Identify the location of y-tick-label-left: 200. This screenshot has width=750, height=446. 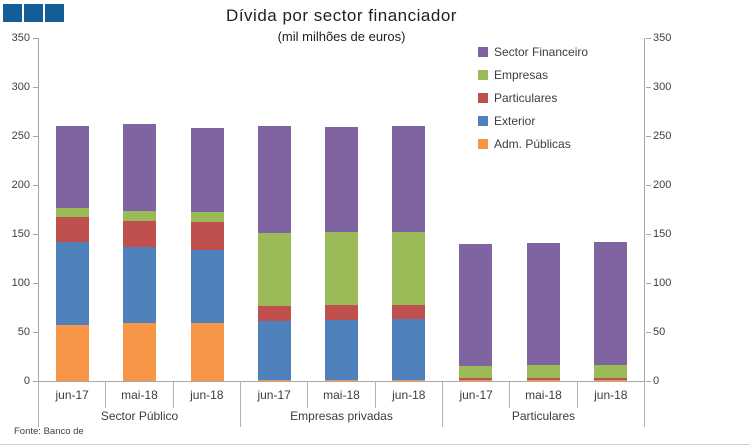
(20, 185).